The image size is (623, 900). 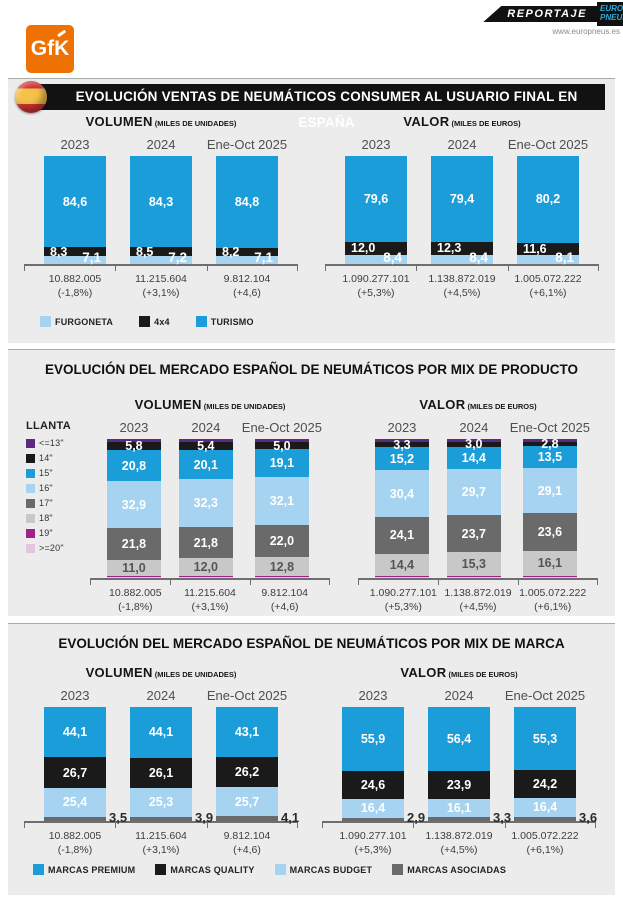 I want to click on category-label: Ene-Oct 2025, so click(x=281, y=427).